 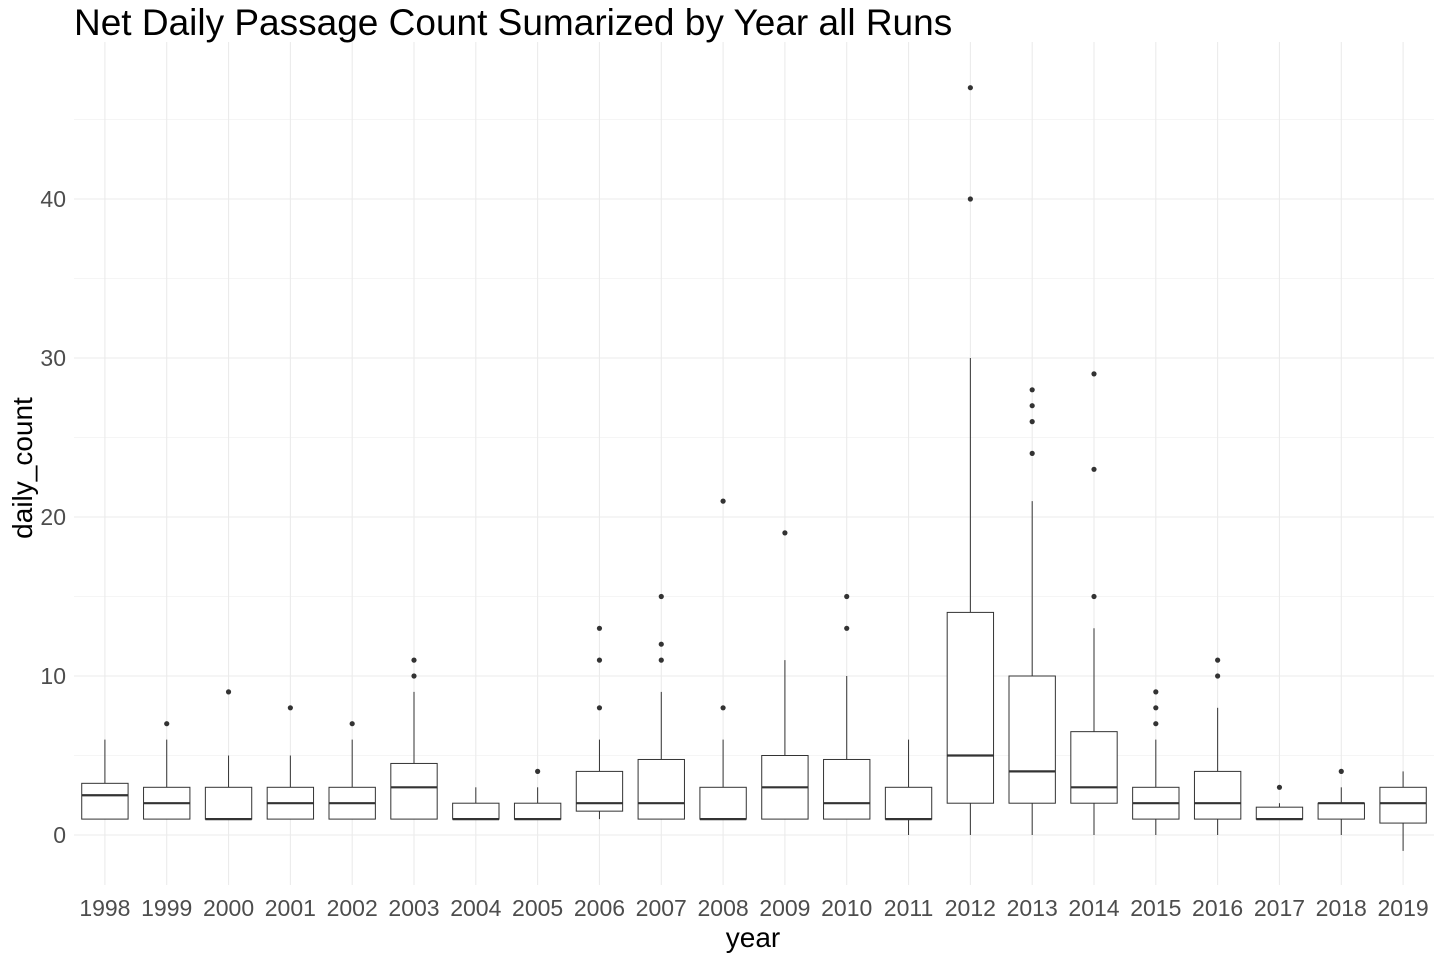 I want to click on box-2002, so click(x=352, y=770).